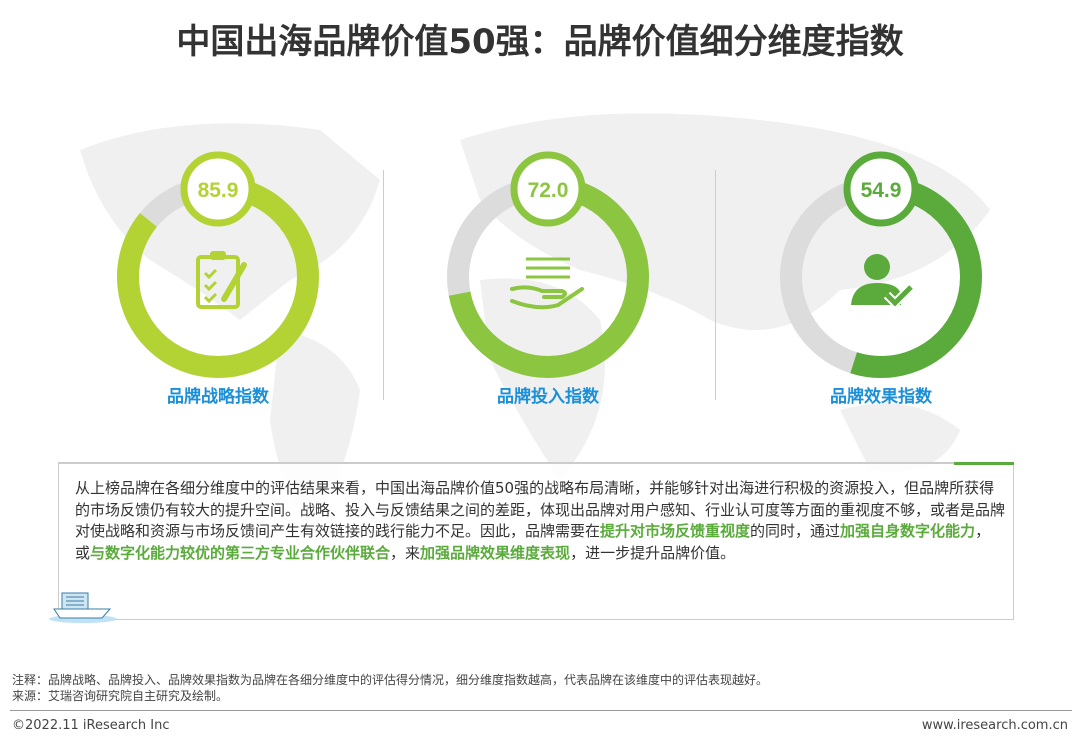 This screenshot has height=746, width=1080. I want to click on hand-offer-icon, so click(547, 283).